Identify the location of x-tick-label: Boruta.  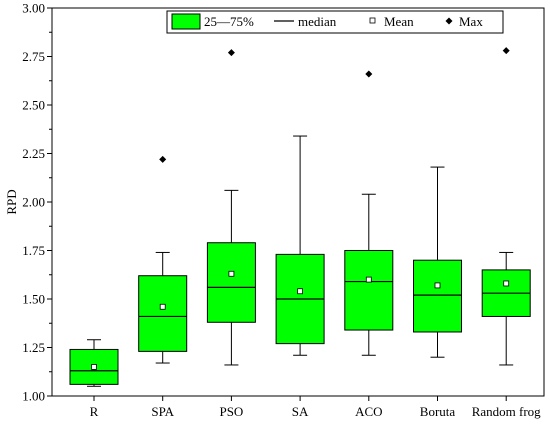
(438, 411).